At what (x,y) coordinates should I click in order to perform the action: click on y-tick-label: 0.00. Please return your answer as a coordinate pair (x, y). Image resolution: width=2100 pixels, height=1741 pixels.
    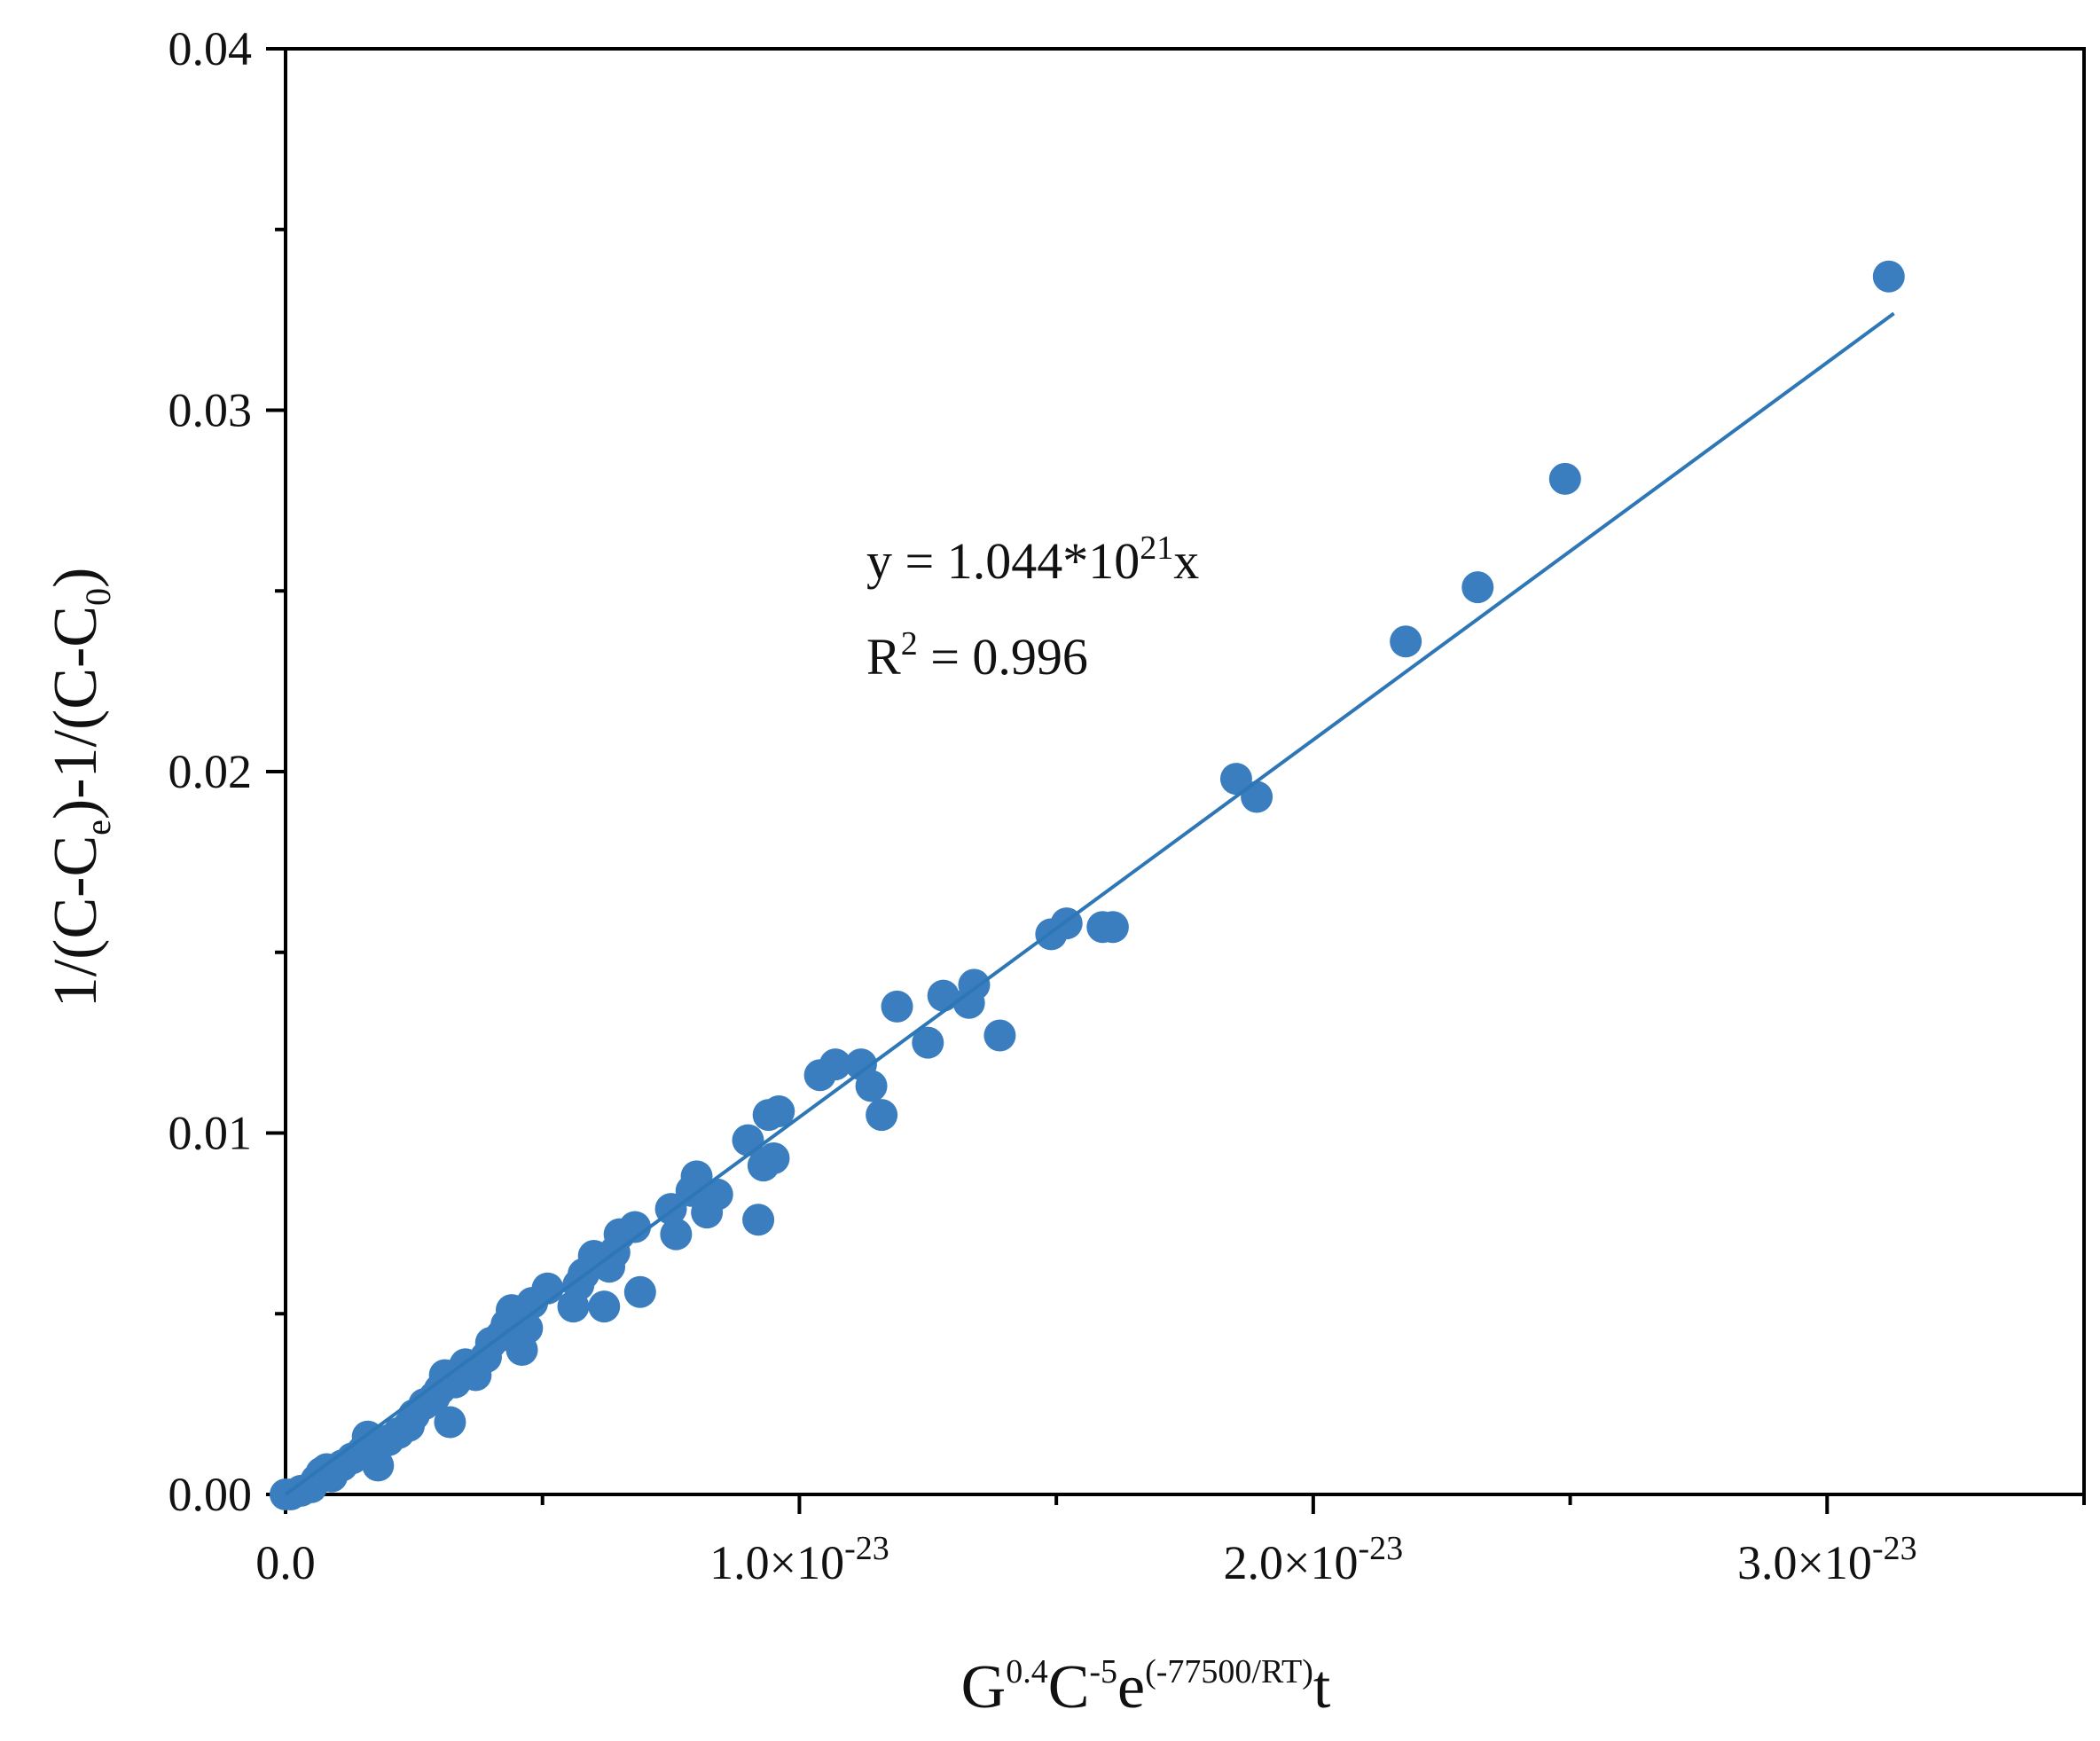
    Looking at the image, I should click on (210, 1494).